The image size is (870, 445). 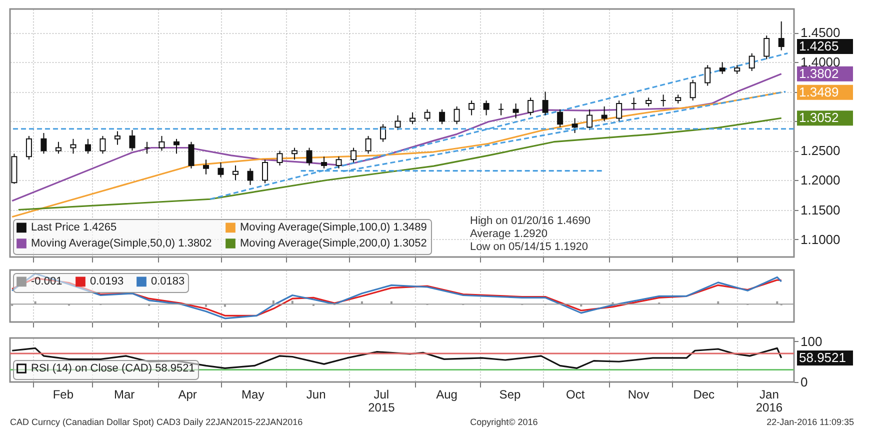 What do you see at coordinates (509, 234) in the screenshot?
I see `annotation: Average 1.2920` at bounding box center [509, 234].